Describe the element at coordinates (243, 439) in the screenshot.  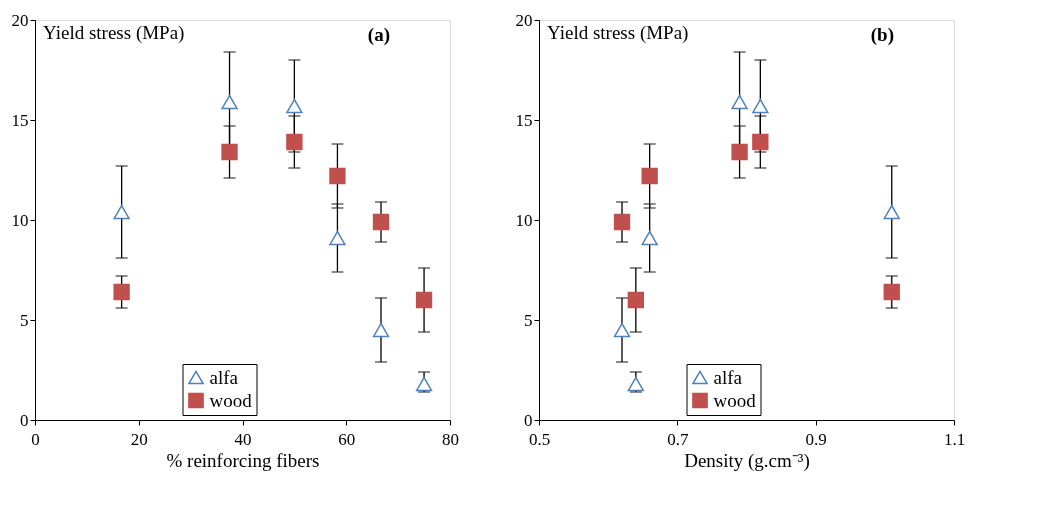
I see `x-tick-label: 40` at that location.